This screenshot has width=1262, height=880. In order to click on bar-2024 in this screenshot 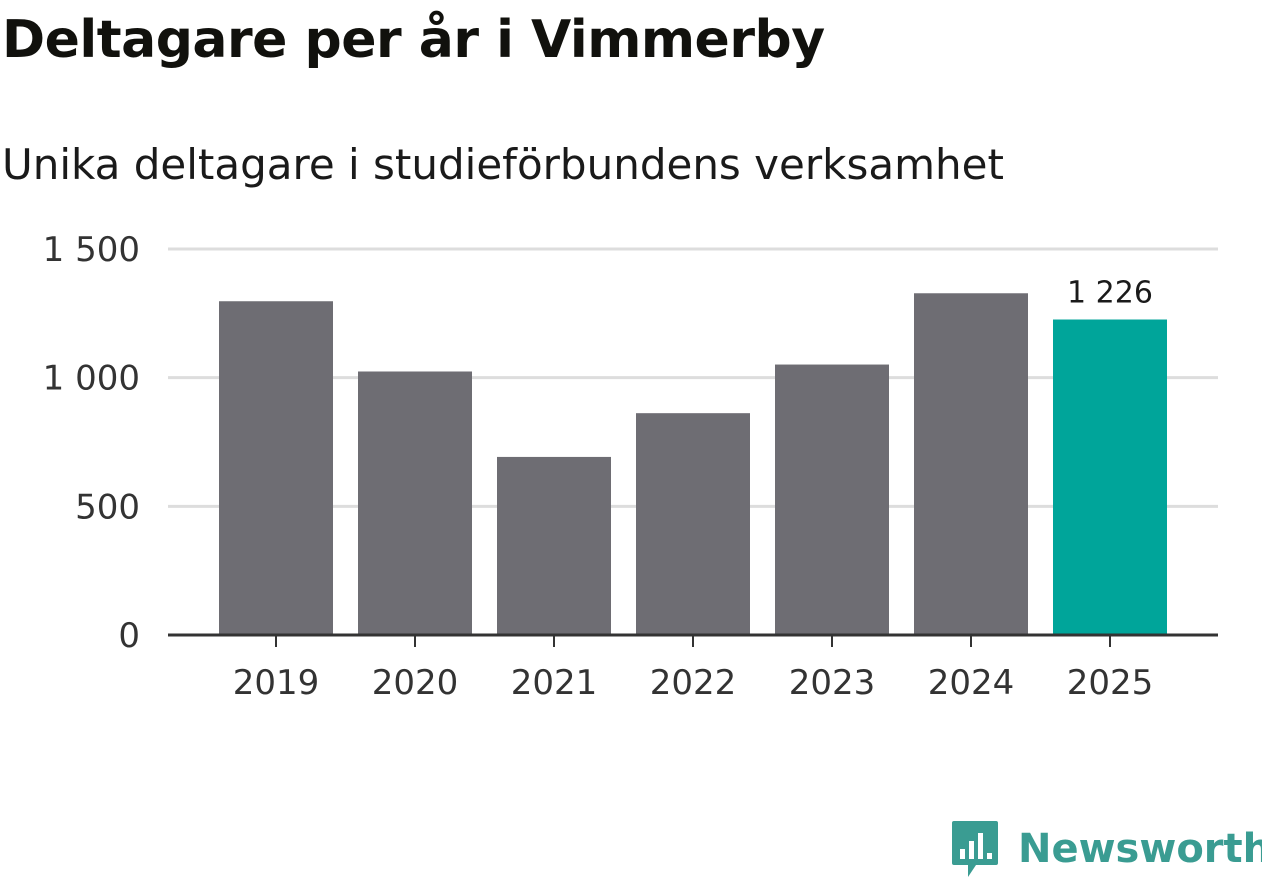, I will do `click(971, 464)`.